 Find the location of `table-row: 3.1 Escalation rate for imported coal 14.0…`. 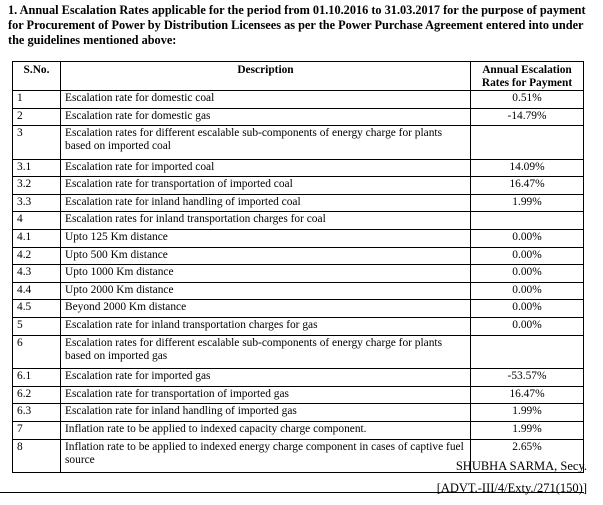

table-row: 3.1 Escalation rate for imported coal 14.0… is located at coordinates (298, 168).